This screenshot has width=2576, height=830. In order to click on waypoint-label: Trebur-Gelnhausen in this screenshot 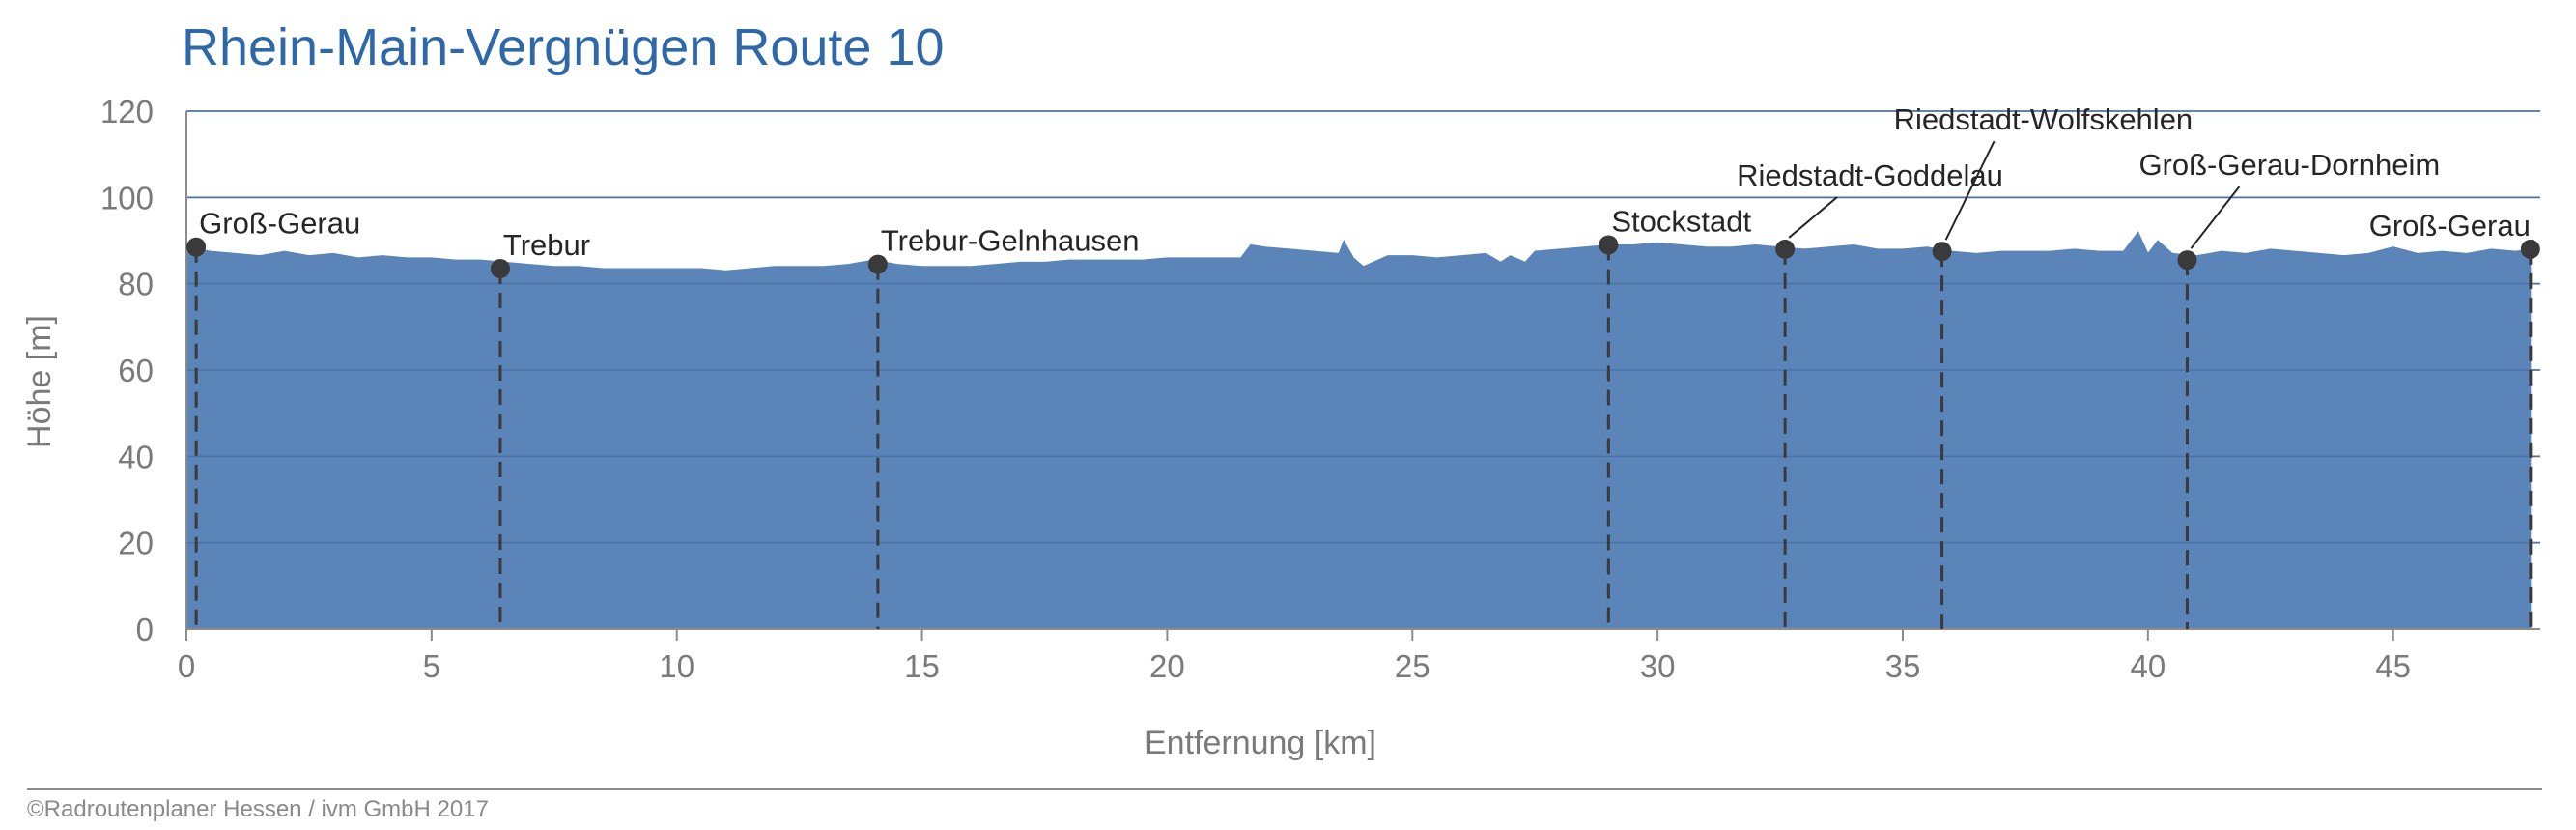, I will do `click(1010, 241)`.